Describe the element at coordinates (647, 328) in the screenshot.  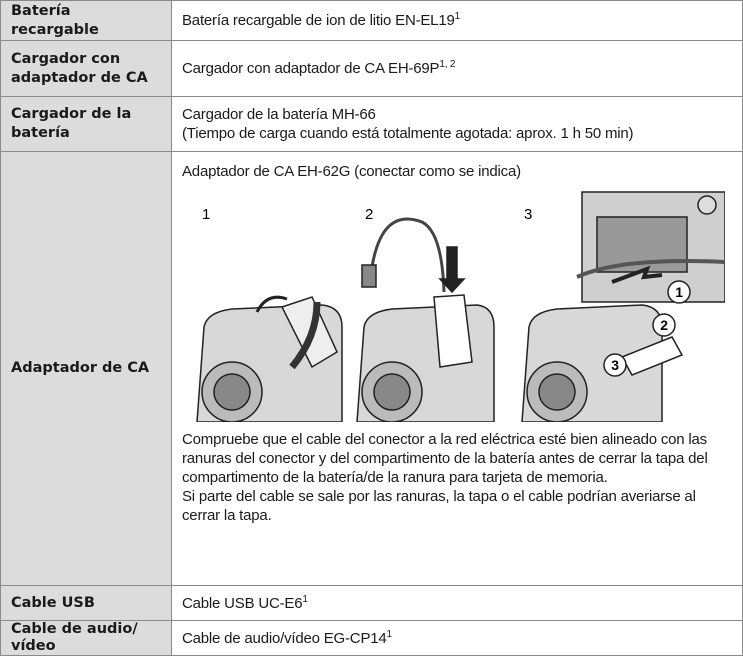
I see `callouts: 1 2 3` at that location.